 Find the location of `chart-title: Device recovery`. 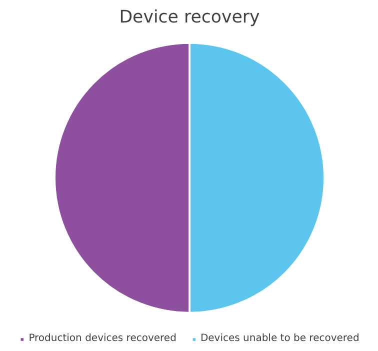

chart-title: Device recovery is located at coordinates (189, 18).